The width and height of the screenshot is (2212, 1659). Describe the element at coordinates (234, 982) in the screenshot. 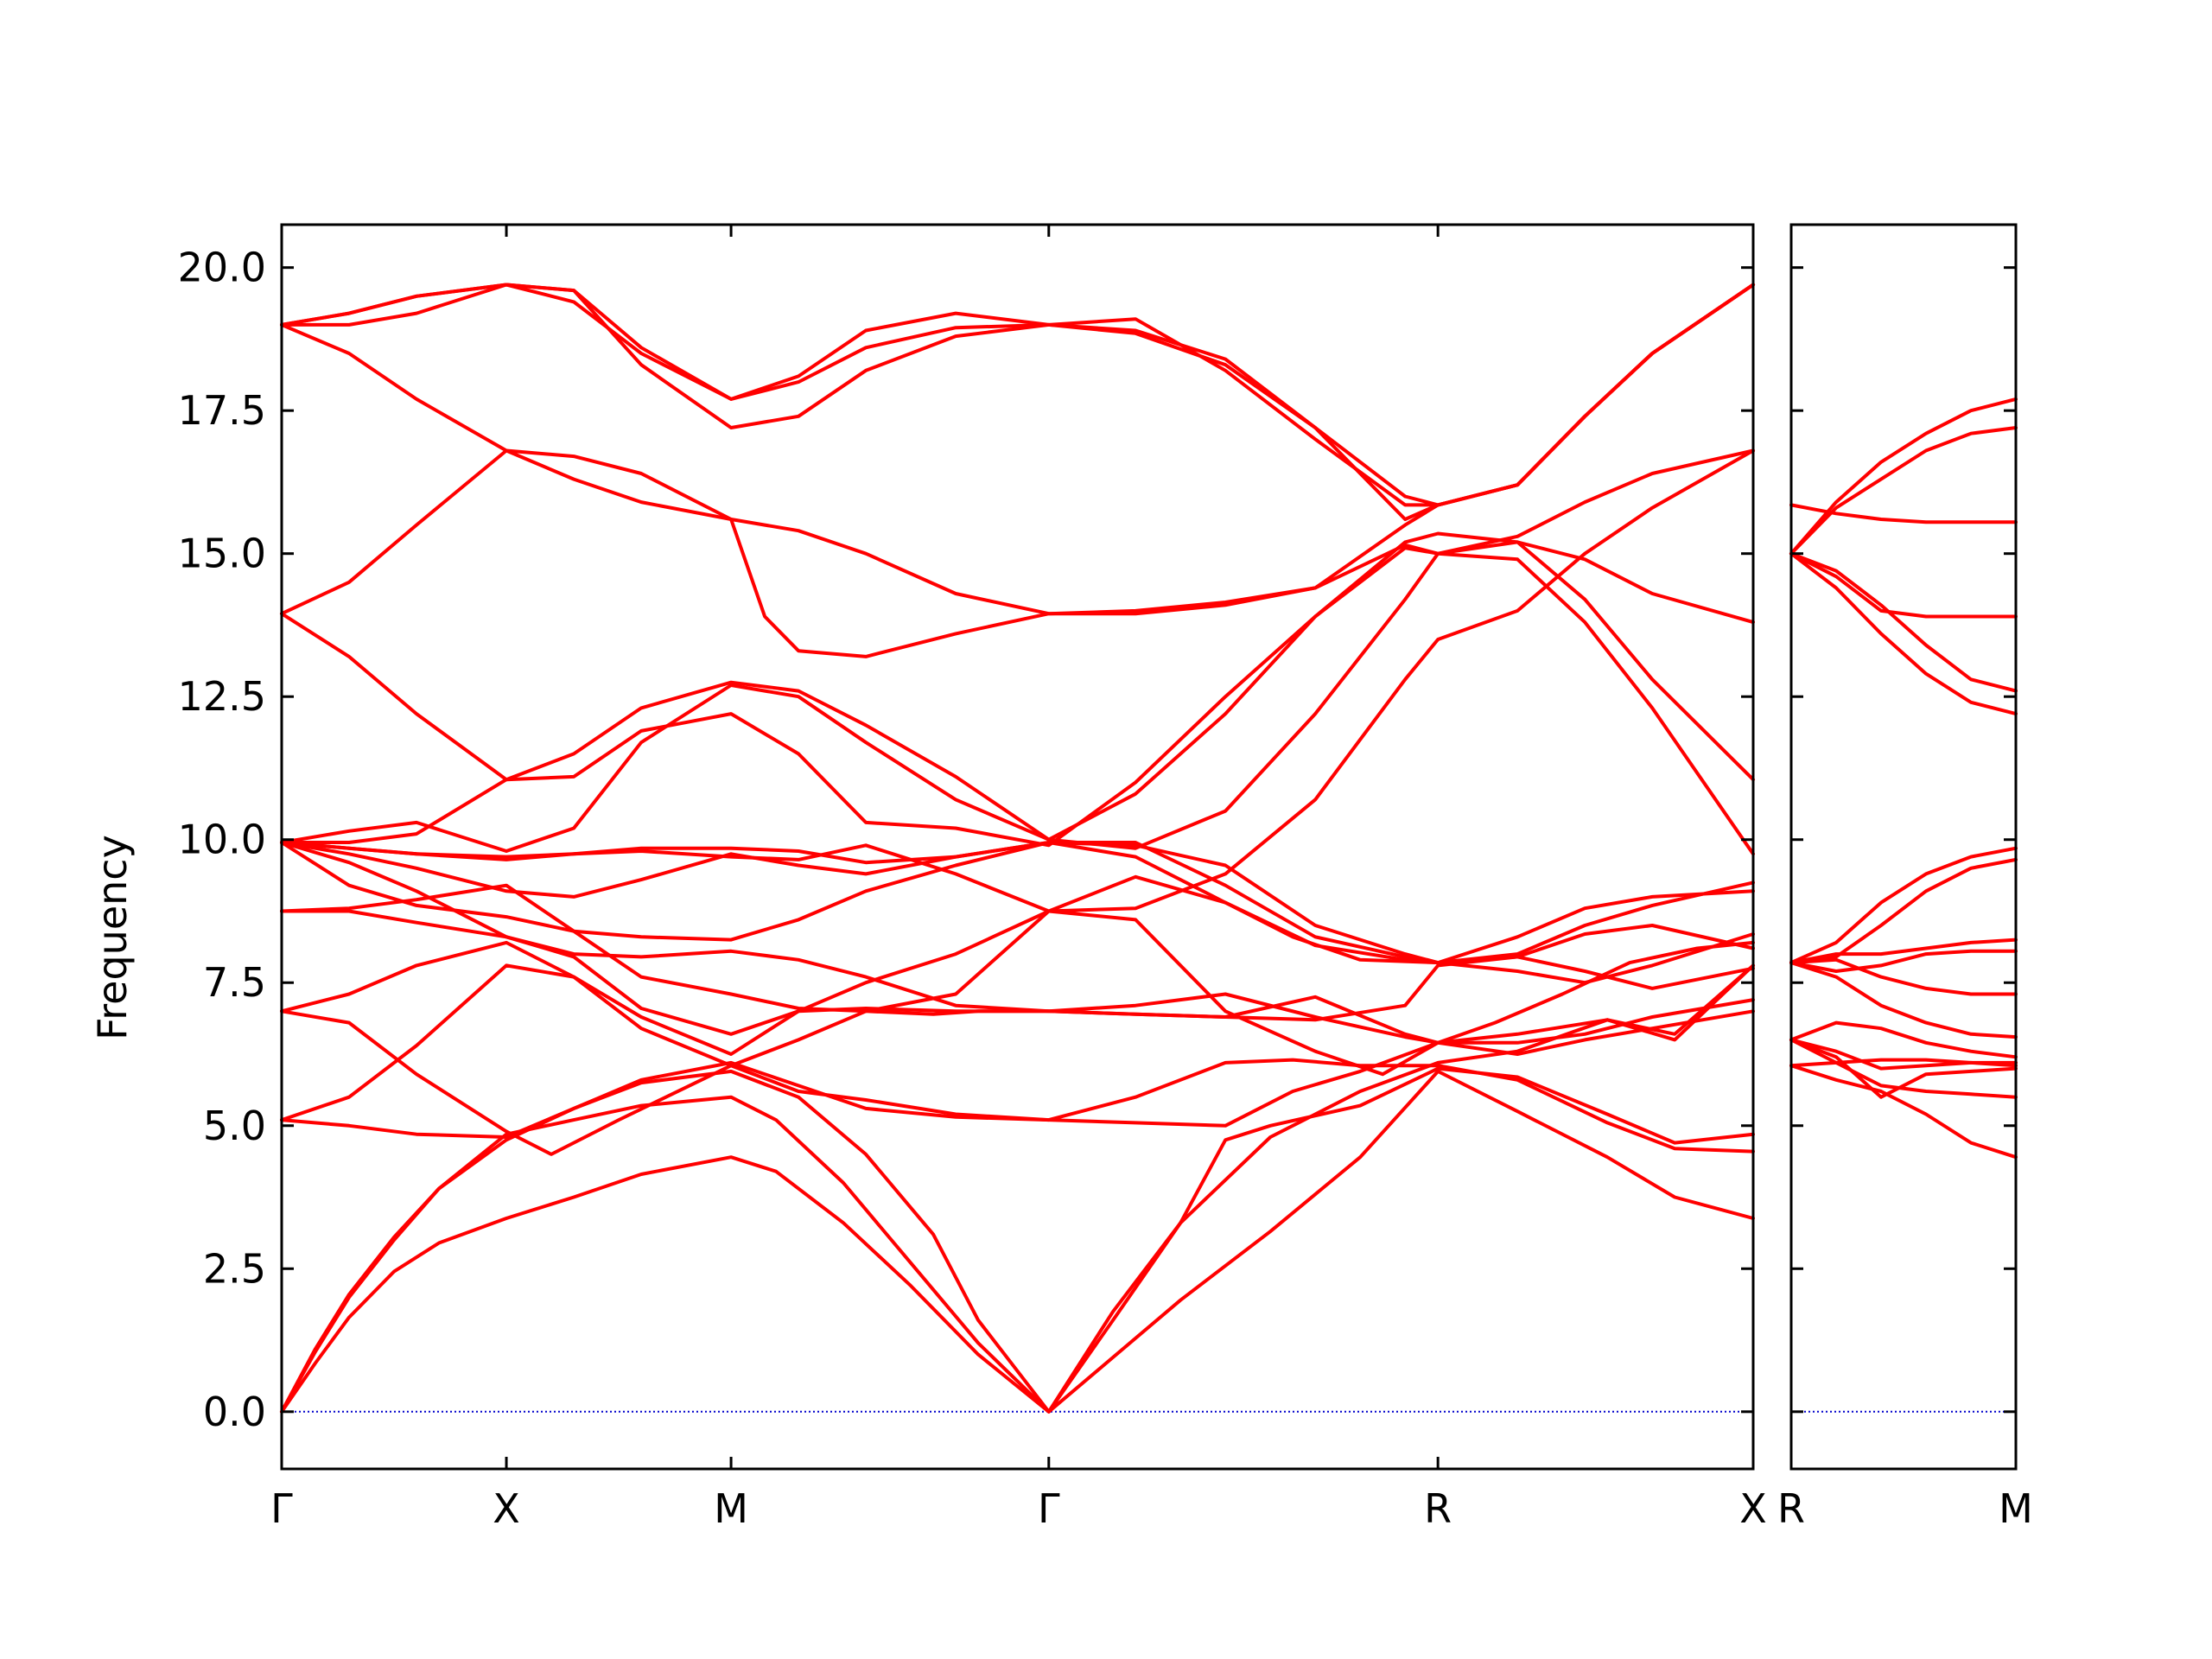

I see `y-tick-label: 7.5` at that location.